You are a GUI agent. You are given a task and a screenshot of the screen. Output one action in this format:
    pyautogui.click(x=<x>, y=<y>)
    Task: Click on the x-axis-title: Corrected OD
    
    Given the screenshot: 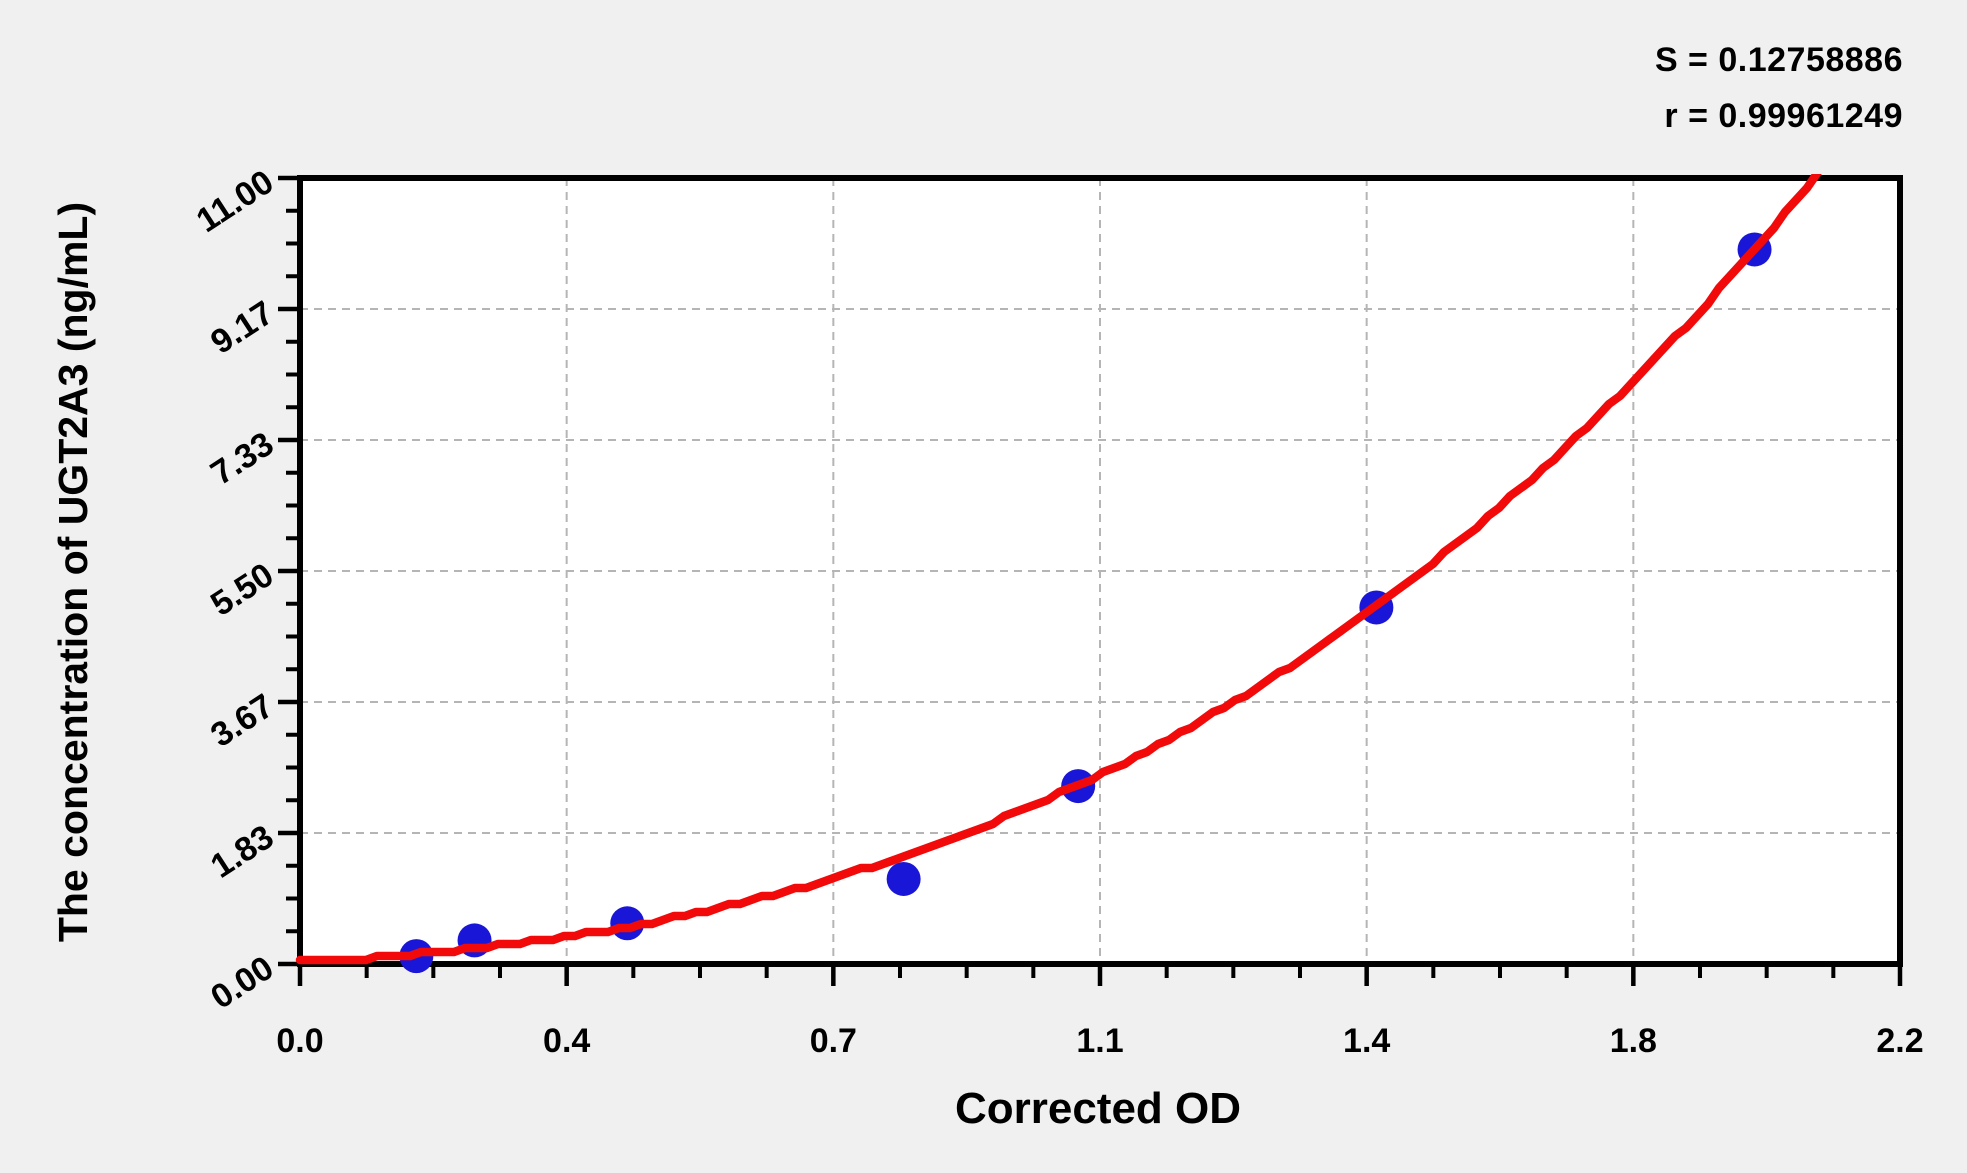 What is the action you would take?
    pyautogui.click(x=1098, y=1108)
    